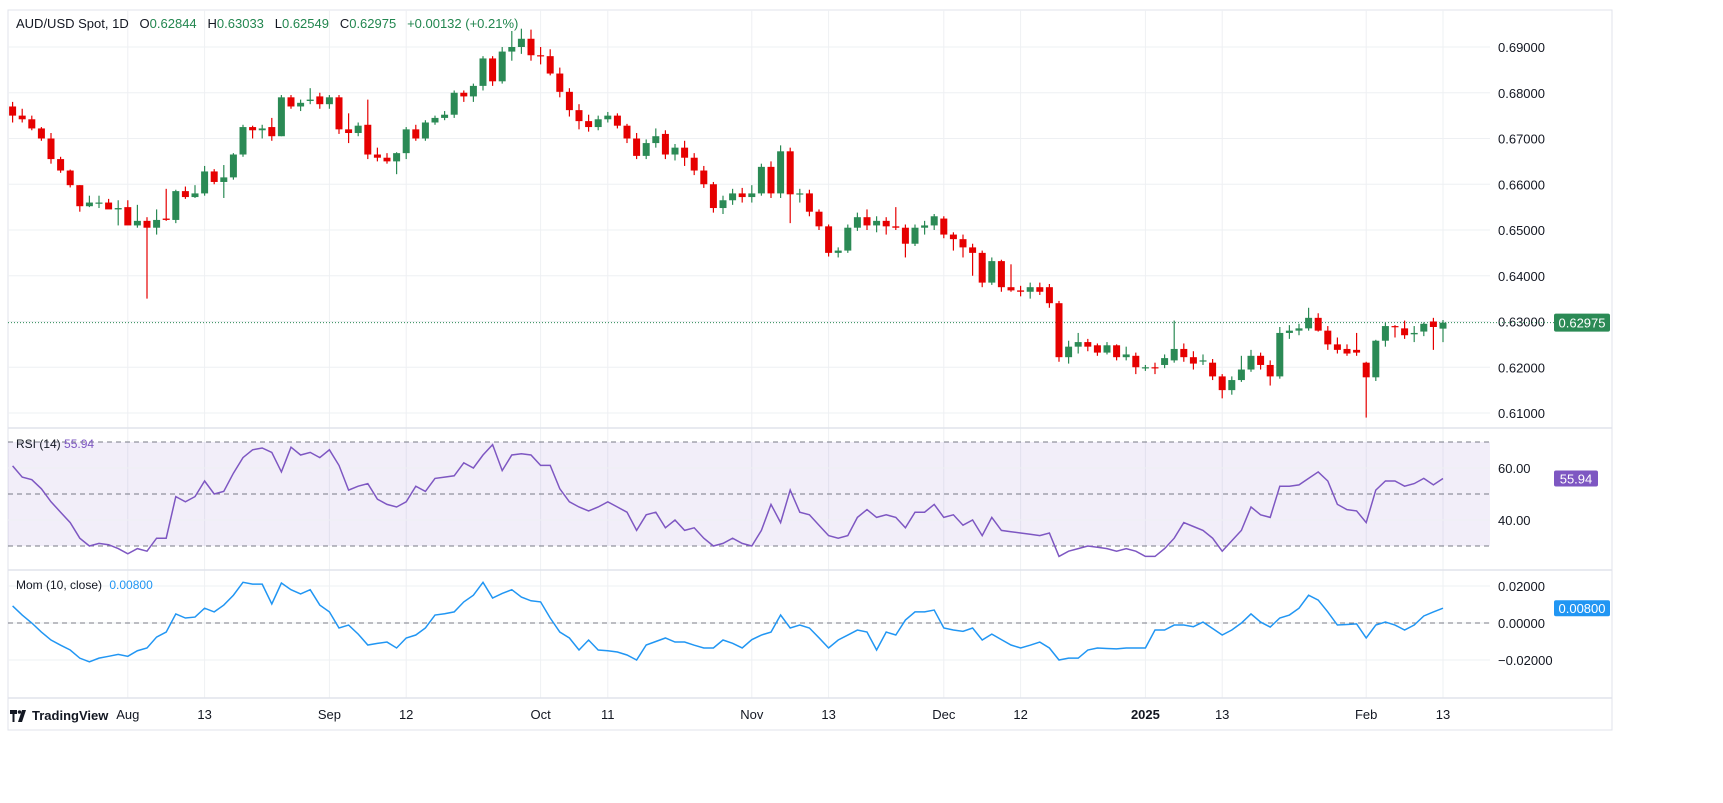 Image resolution: width=1723 pixels, height=803 pixels. I want to click on rsi-value-badge, so click(1576, 478).